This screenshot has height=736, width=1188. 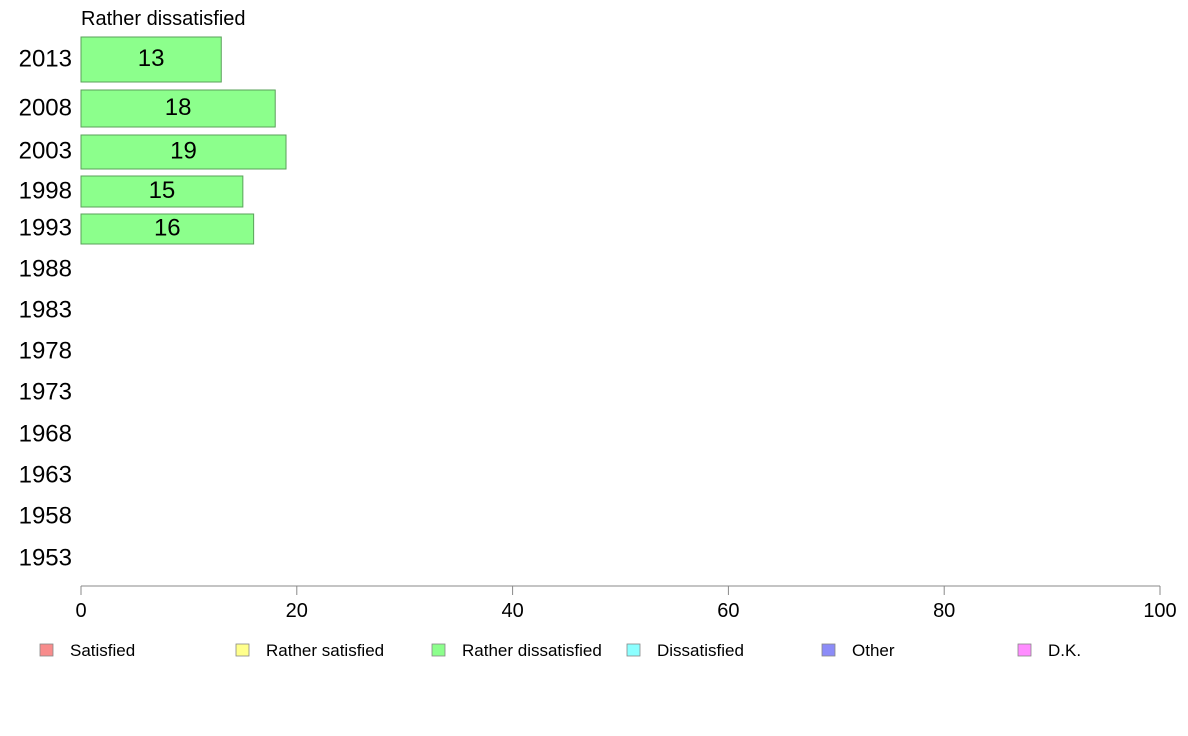 I want to click on chart-title: Rather dissatisfied, so click(x=163, y=19).